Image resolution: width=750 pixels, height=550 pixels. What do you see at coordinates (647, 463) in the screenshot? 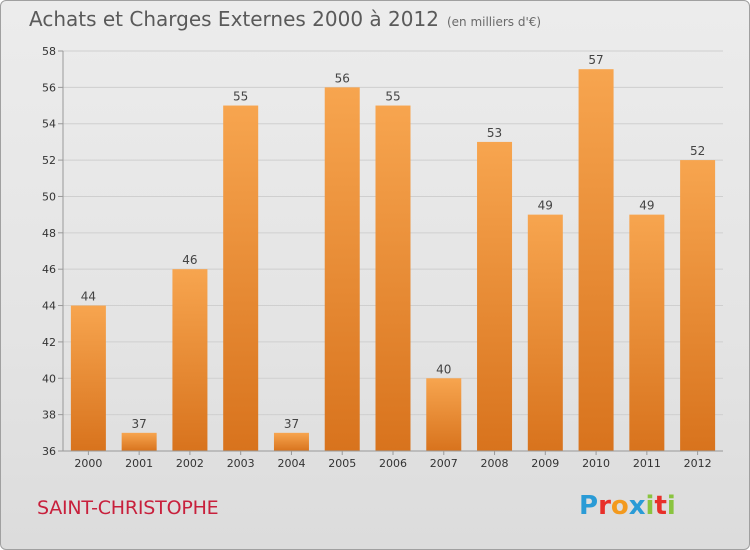
I see `x-tick-label-2011: 2011` at bounding box center [647, 463].